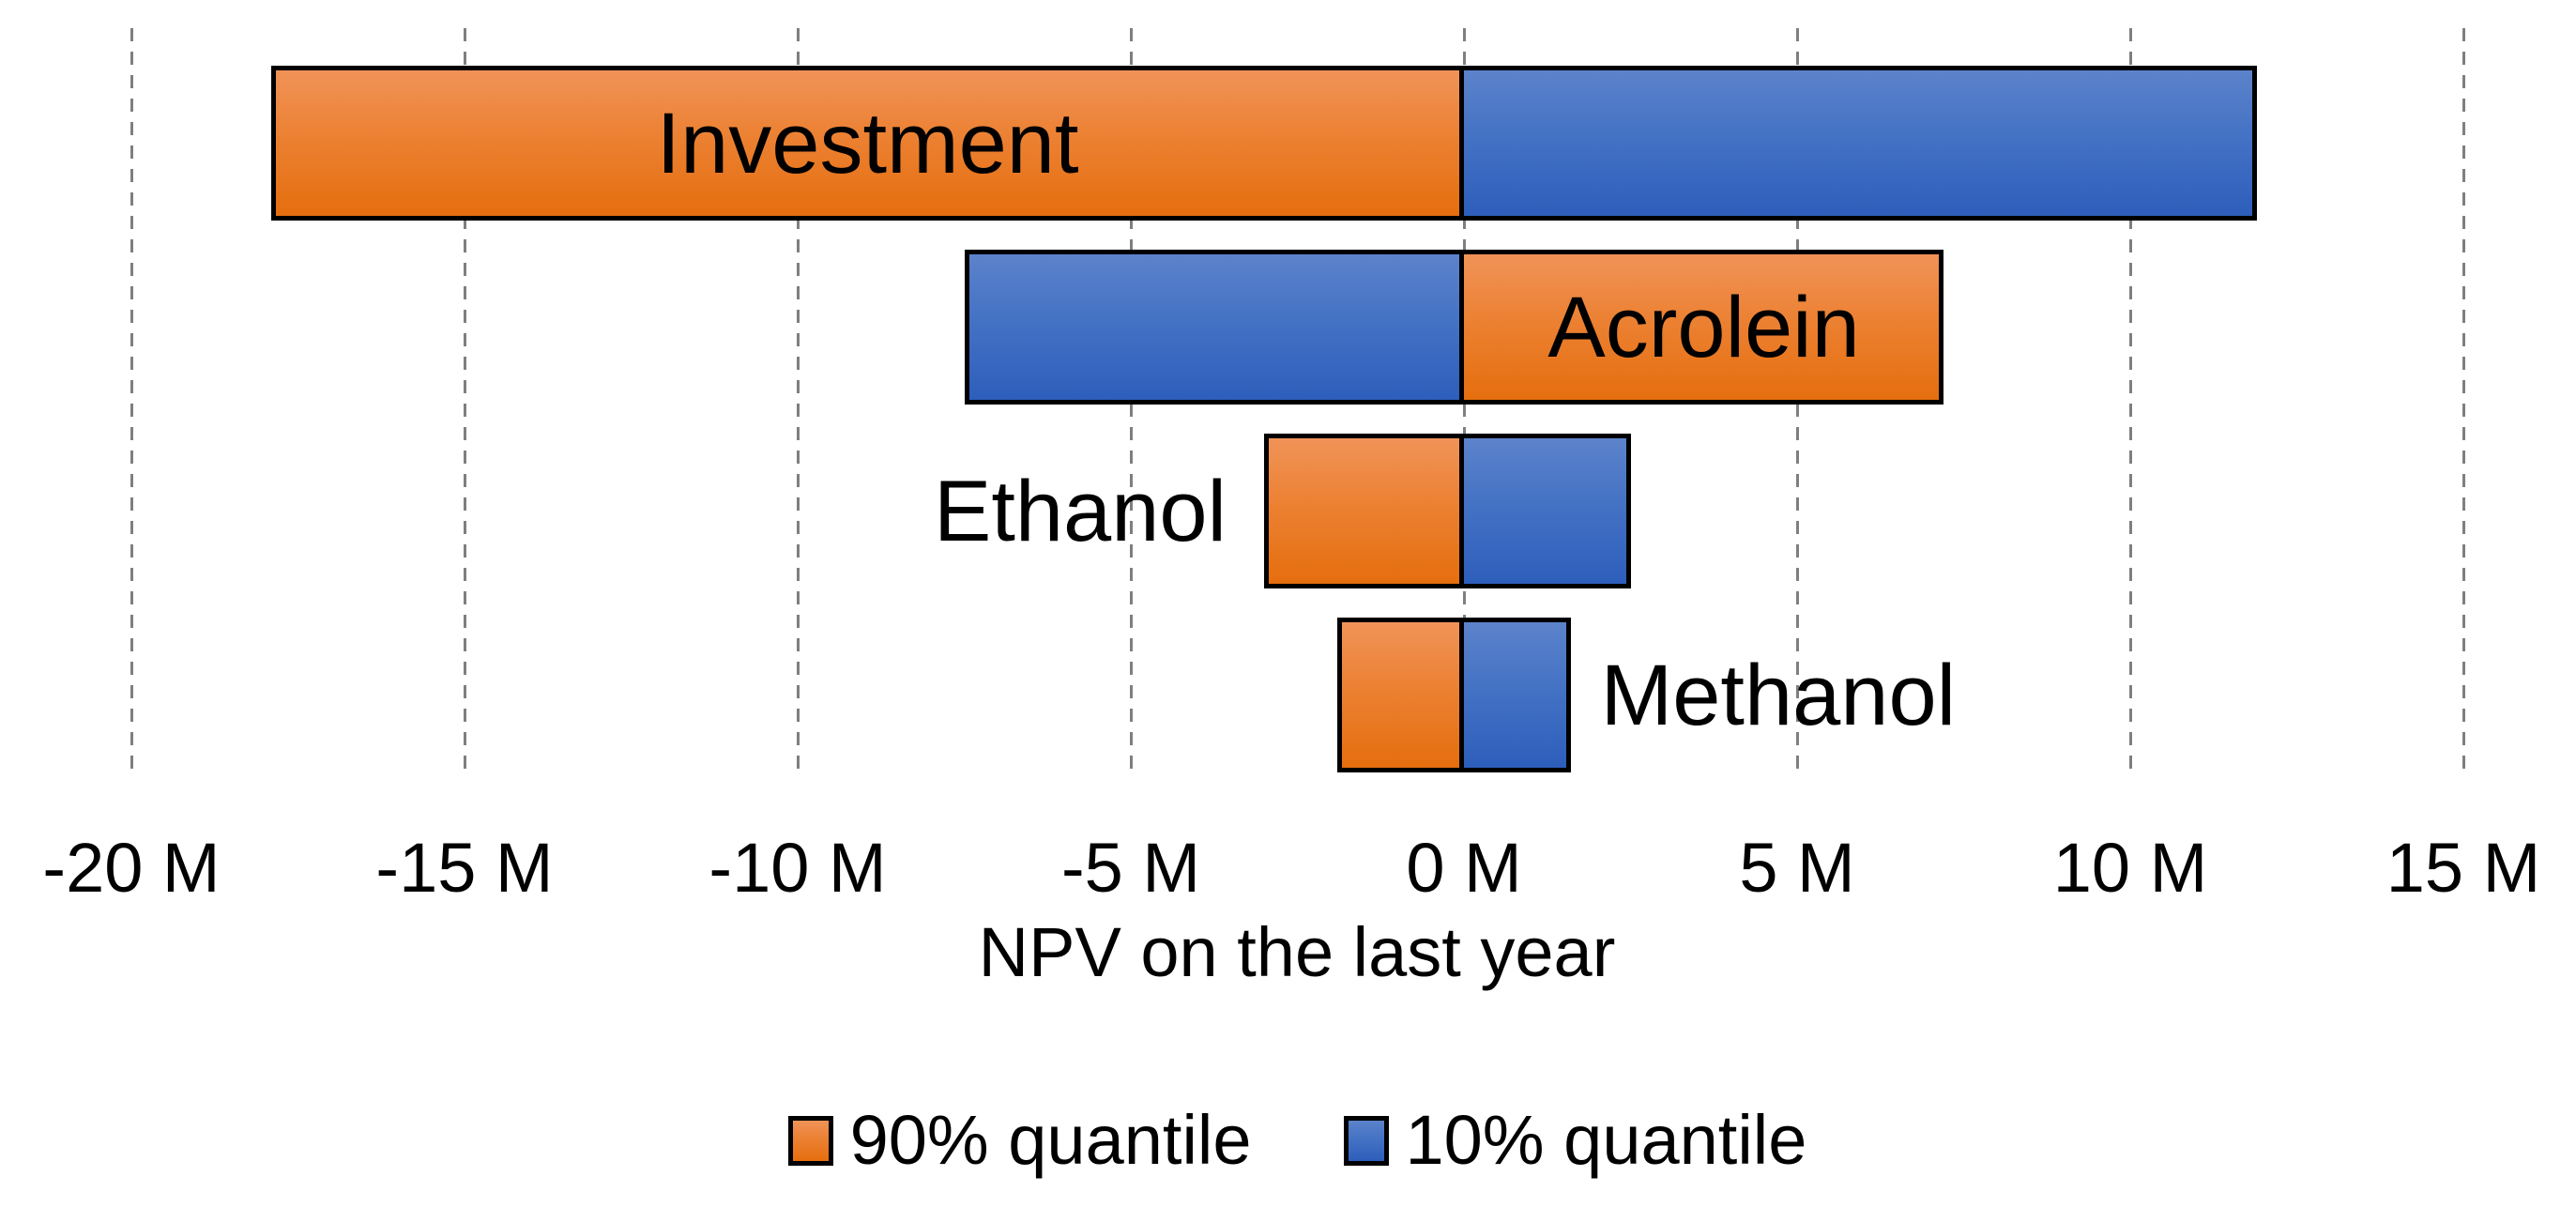 This screenshot has height=1207, width=2576. What do you see at coordinates (798, 400) in the screenshot?
I see `gridline--10m` at bounding box center [798, 400].